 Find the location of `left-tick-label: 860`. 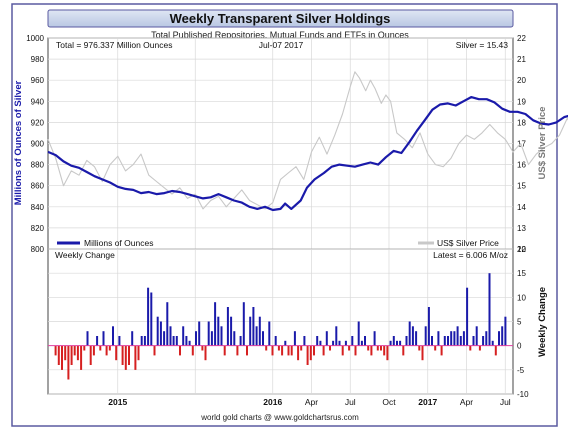

left-tick-label: 860 is located at coordinates (38, 186).